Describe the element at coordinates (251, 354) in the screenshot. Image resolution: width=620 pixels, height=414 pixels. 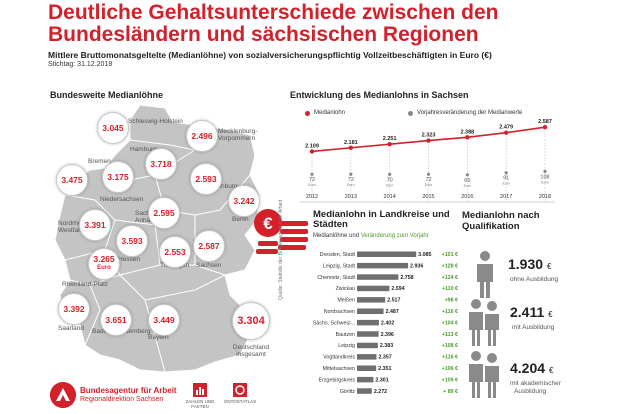
I see `germany-total-label-2: insgesamt` at that location.